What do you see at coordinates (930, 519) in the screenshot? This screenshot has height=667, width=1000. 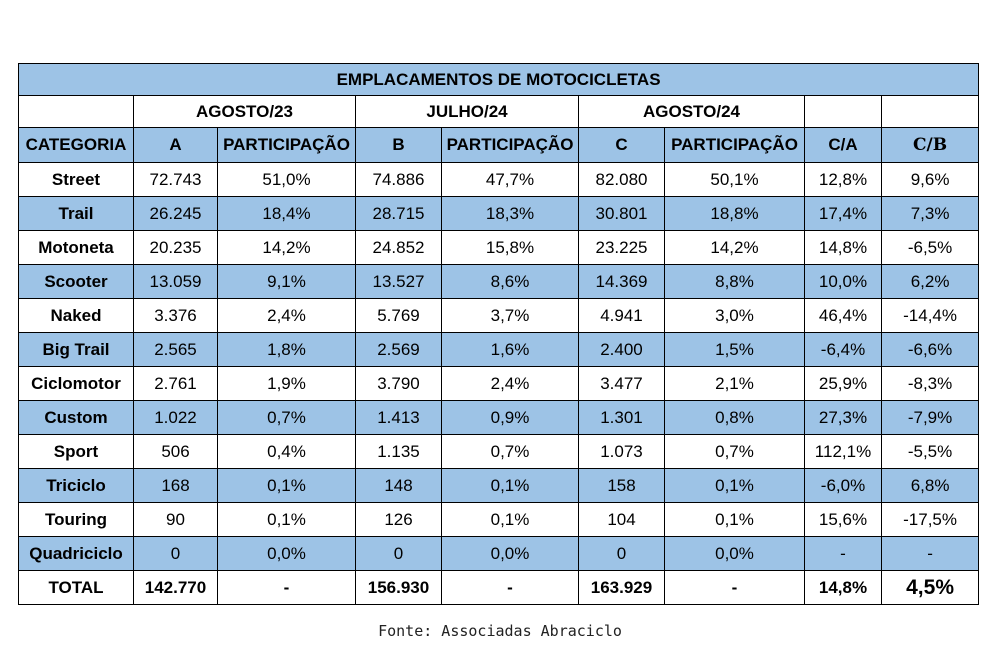 I see `cell-c-b: -17,5%` at bounding box center [930, 519].